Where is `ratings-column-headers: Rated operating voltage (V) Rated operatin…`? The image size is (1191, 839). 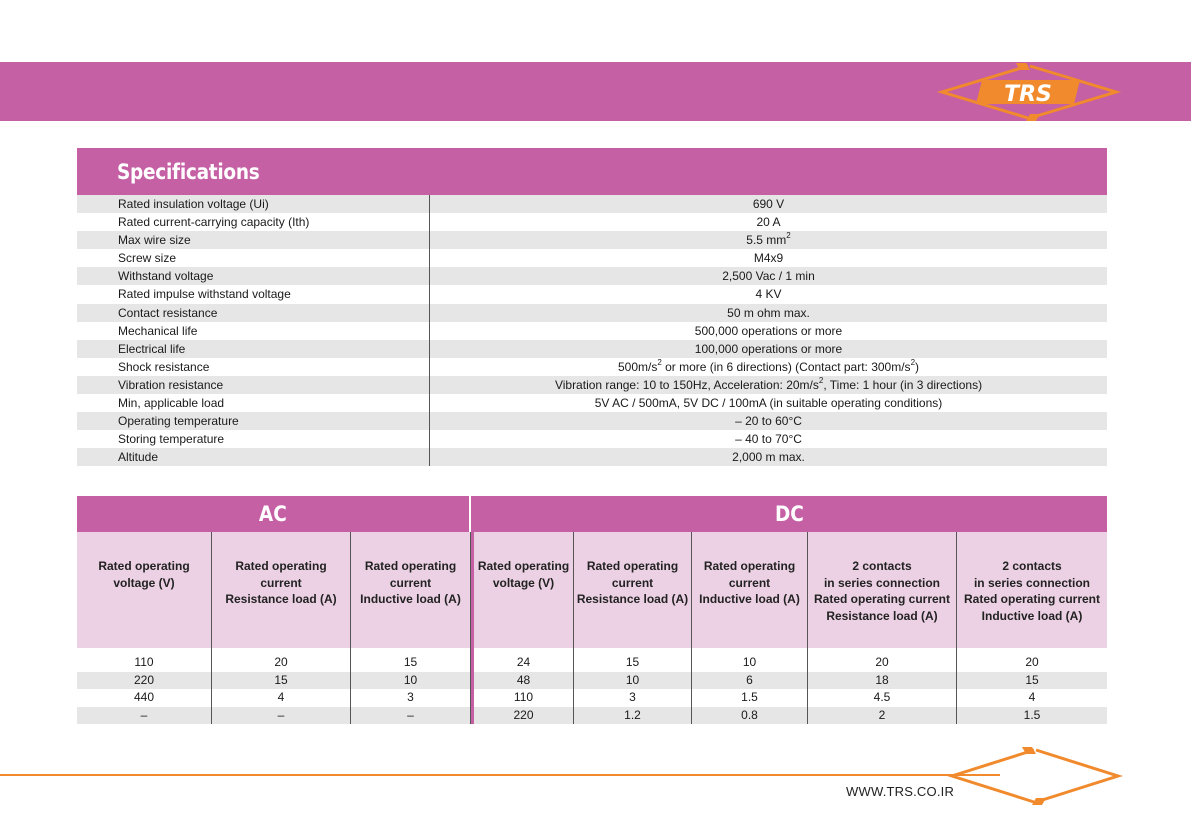 ratings-column-headers: Rated operating voltage (V) Rated operatin… is located at coordinates (592, 590).